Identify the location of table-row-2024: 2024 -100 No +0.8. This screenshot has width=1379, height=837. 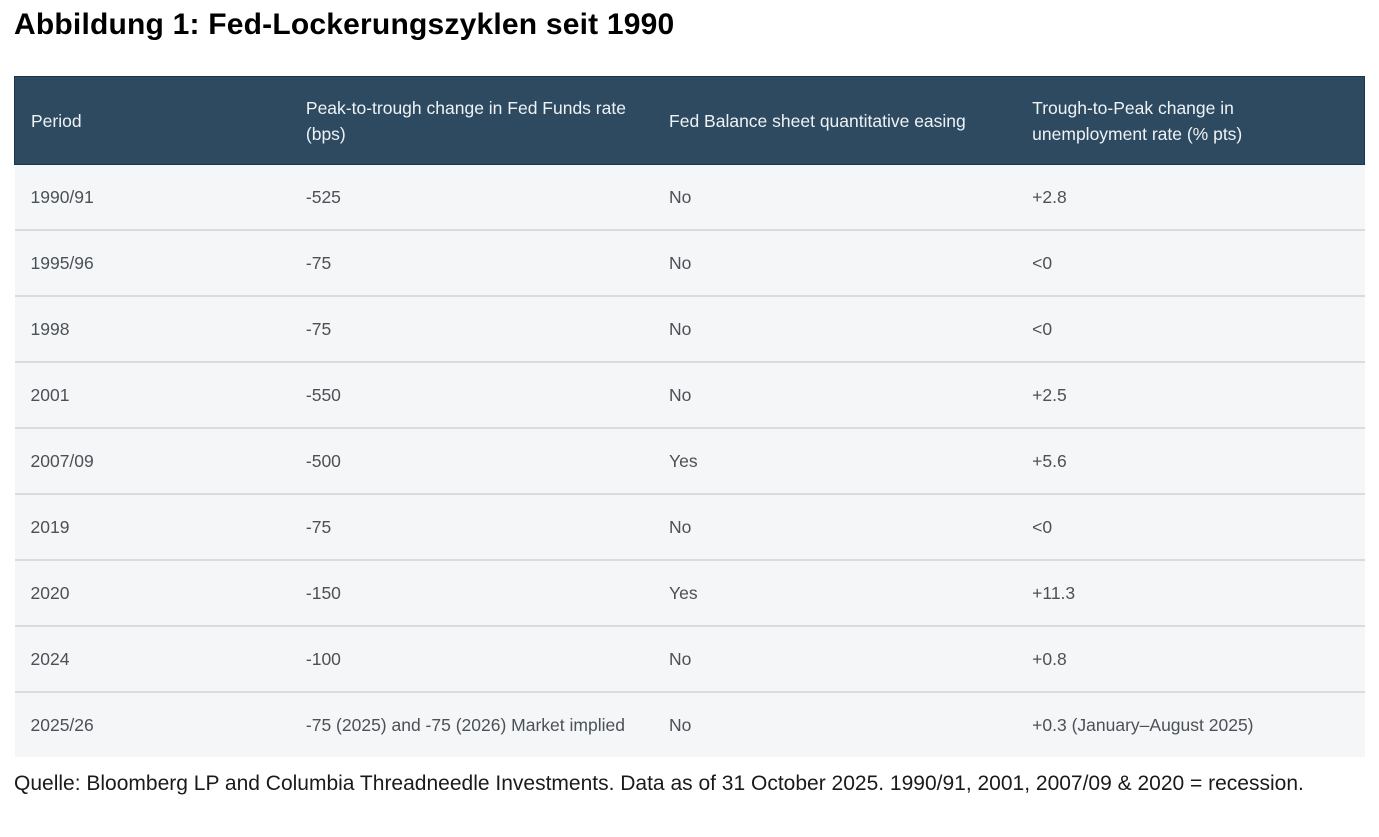
(689, 658).